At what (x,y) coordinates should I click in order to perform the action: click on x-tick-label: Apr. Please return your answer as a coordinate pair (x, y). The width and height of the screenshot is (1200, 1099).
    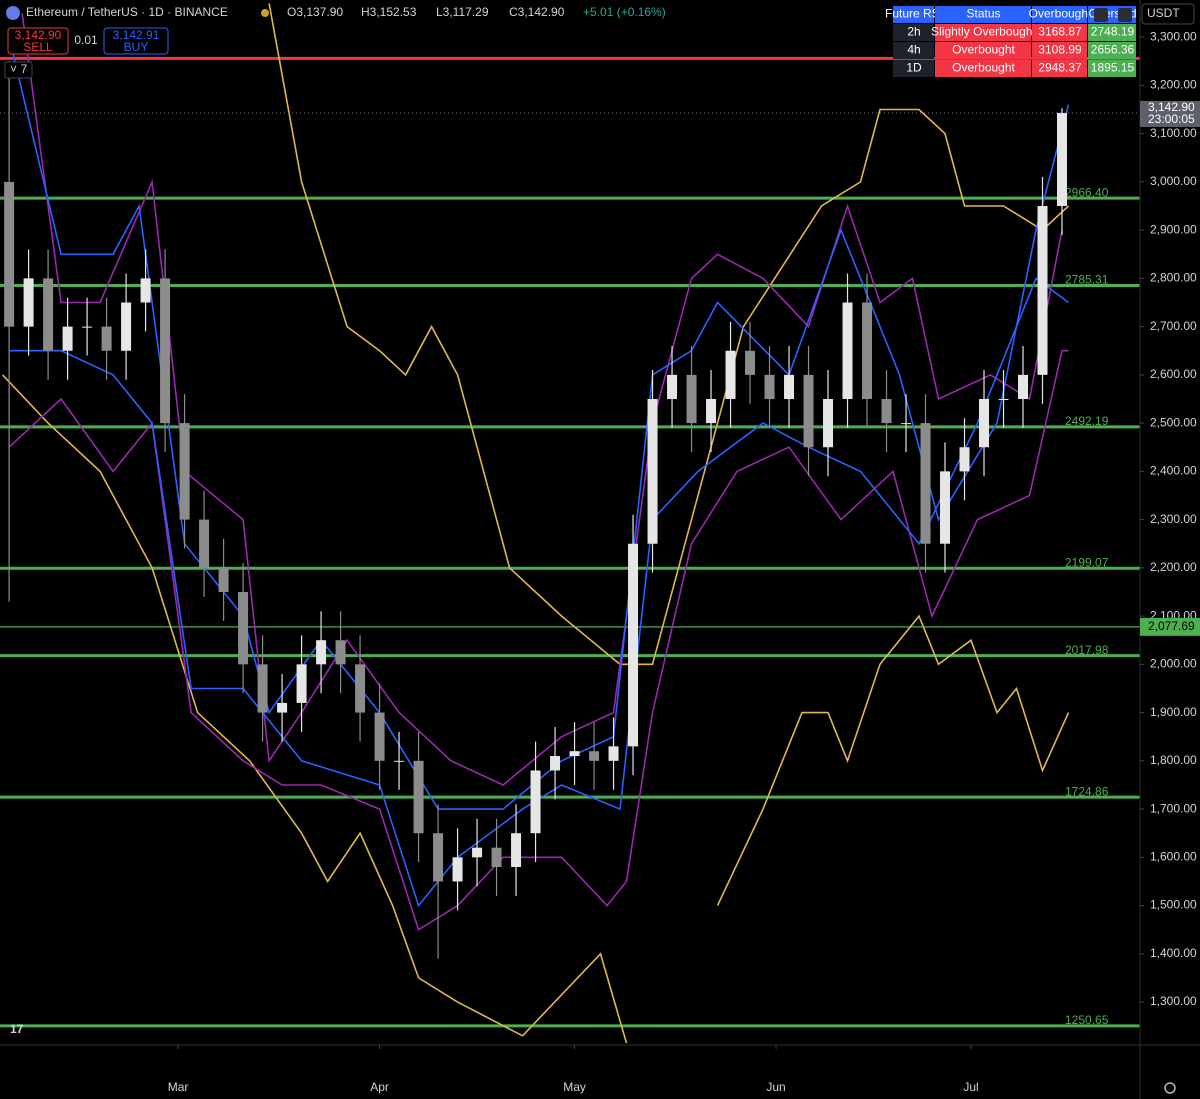
    Looking at the image, I should click on (379, 1087).